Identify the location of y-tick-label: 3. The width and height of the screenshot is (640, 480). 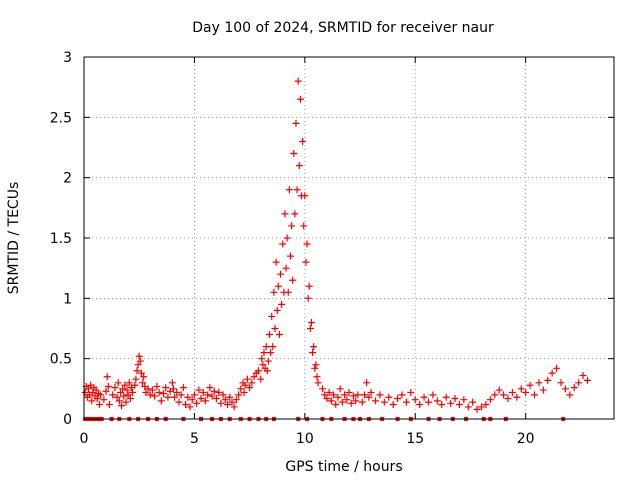
(67, 58).